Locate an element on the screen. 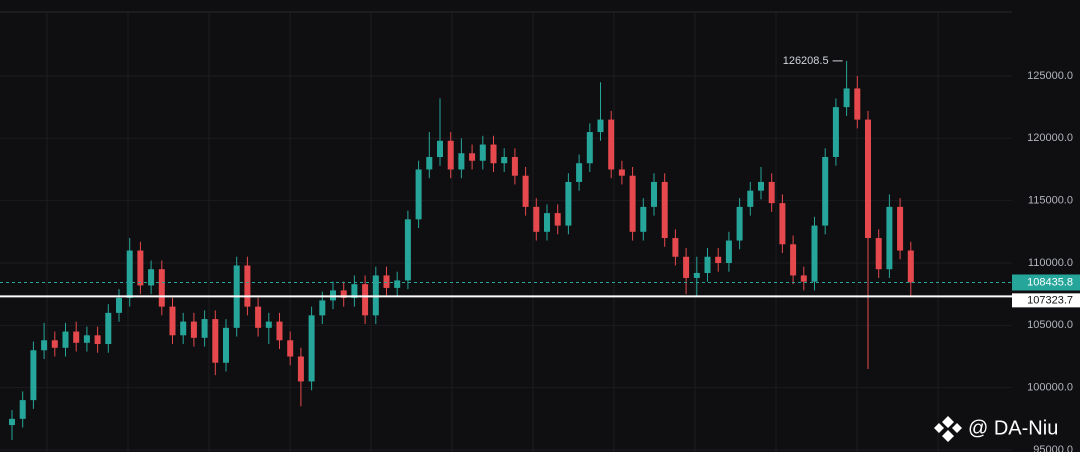  price-line-label: 107323.7 is located at coordinates (1050, 300).